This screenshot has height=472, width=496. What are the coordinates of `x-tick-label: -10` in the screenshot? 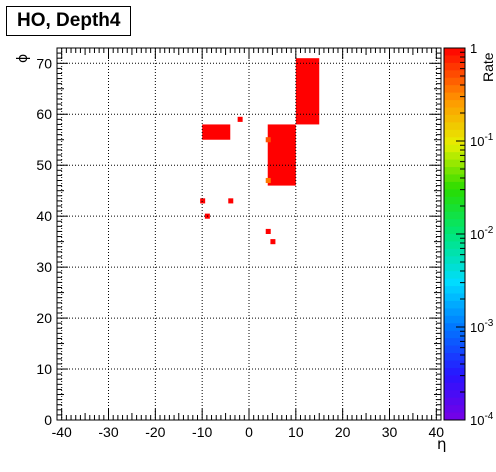 It's located at (202, 432).